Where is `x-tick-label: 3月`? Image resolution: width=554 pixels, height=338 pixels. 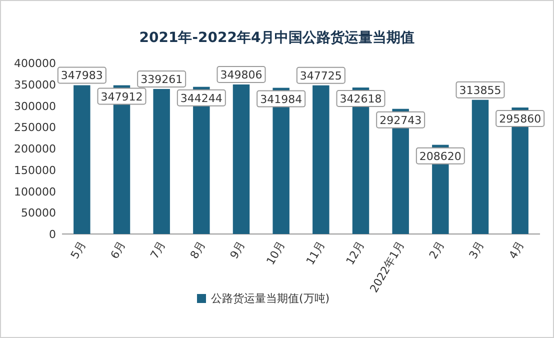
x-tick-label: 3月 is located at coordinates (476, 250).